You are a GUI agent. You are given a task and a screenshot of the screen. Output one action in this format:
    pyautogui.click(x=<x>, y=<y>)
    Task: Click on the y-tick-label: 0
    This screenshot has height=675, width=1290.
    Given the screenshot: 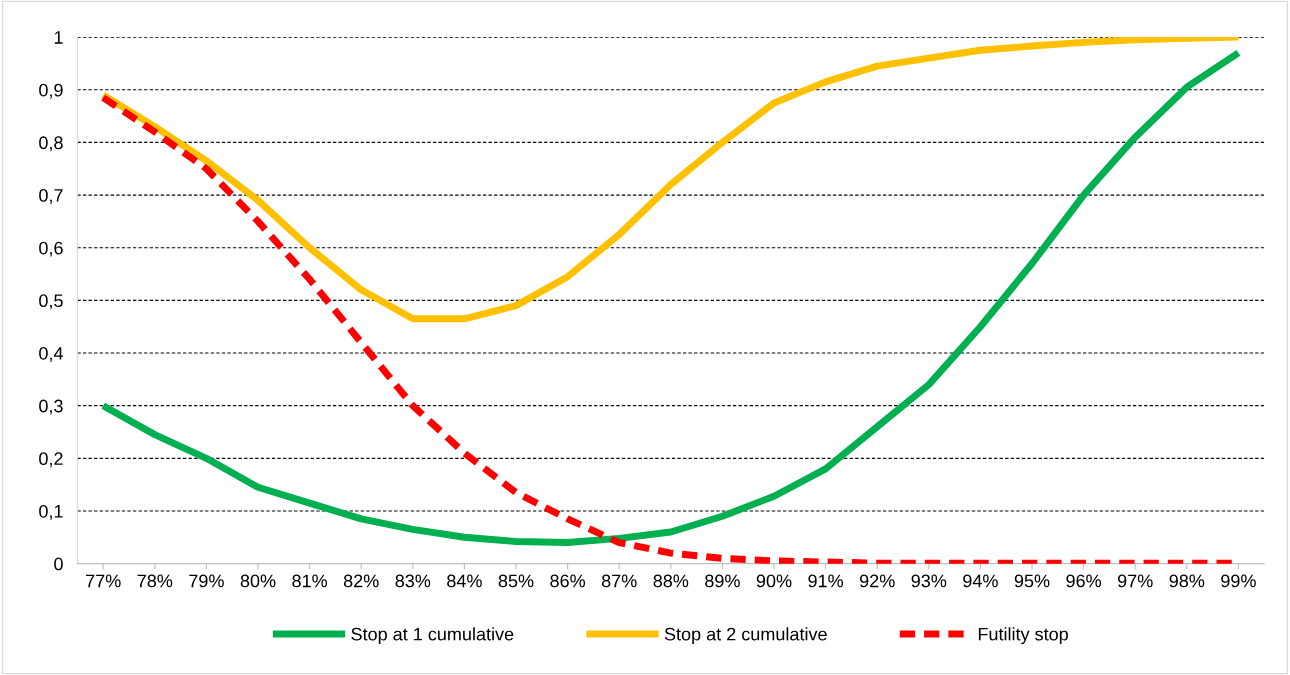 What is the action you would take?
    pyautogui.click(x=58, y=564)
    